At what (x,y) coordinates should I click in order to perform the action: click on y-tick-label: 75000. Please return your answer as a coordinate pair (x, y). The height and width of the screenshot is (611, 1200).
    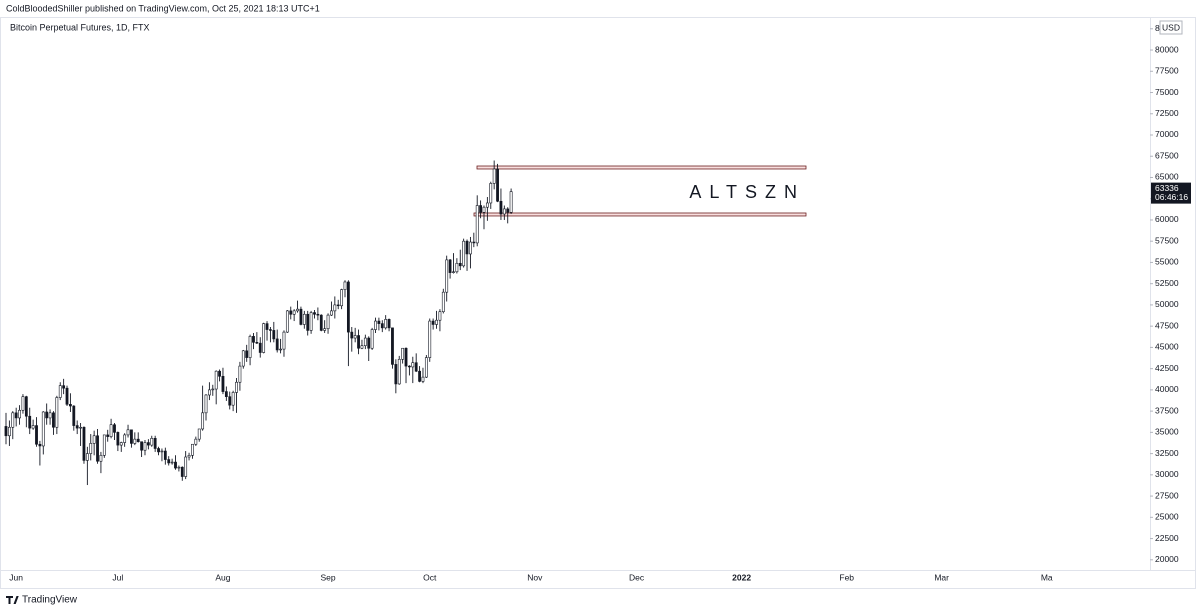
    Looking at the image, I should click on (1167, 92).